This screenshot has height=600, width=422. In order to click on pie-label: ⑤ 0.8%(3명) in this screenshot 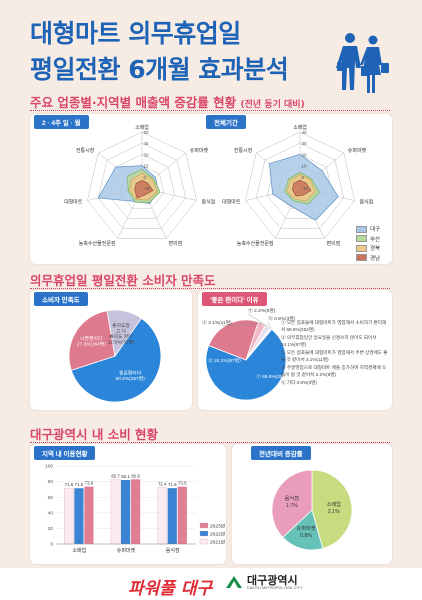, I will do `click(282, 318)`.